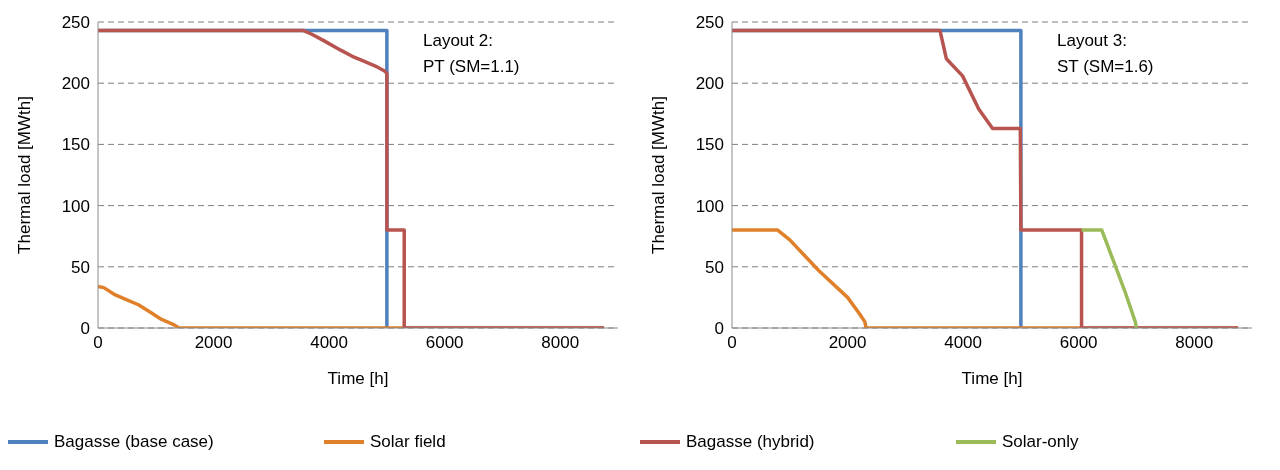 The width and height of the screenshot is (1280, 470). I want to click on annotation: Layout 2: PT (SM=1.1), so click(471, 54).